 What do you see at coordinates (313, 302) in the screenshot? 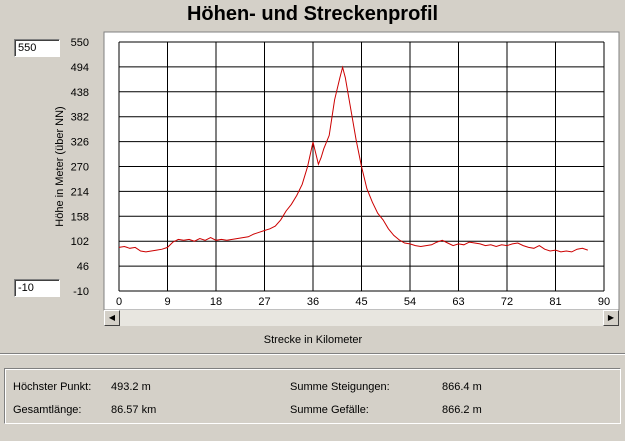
I see `x-tick-label: 36` at bounding box center [313, 302].